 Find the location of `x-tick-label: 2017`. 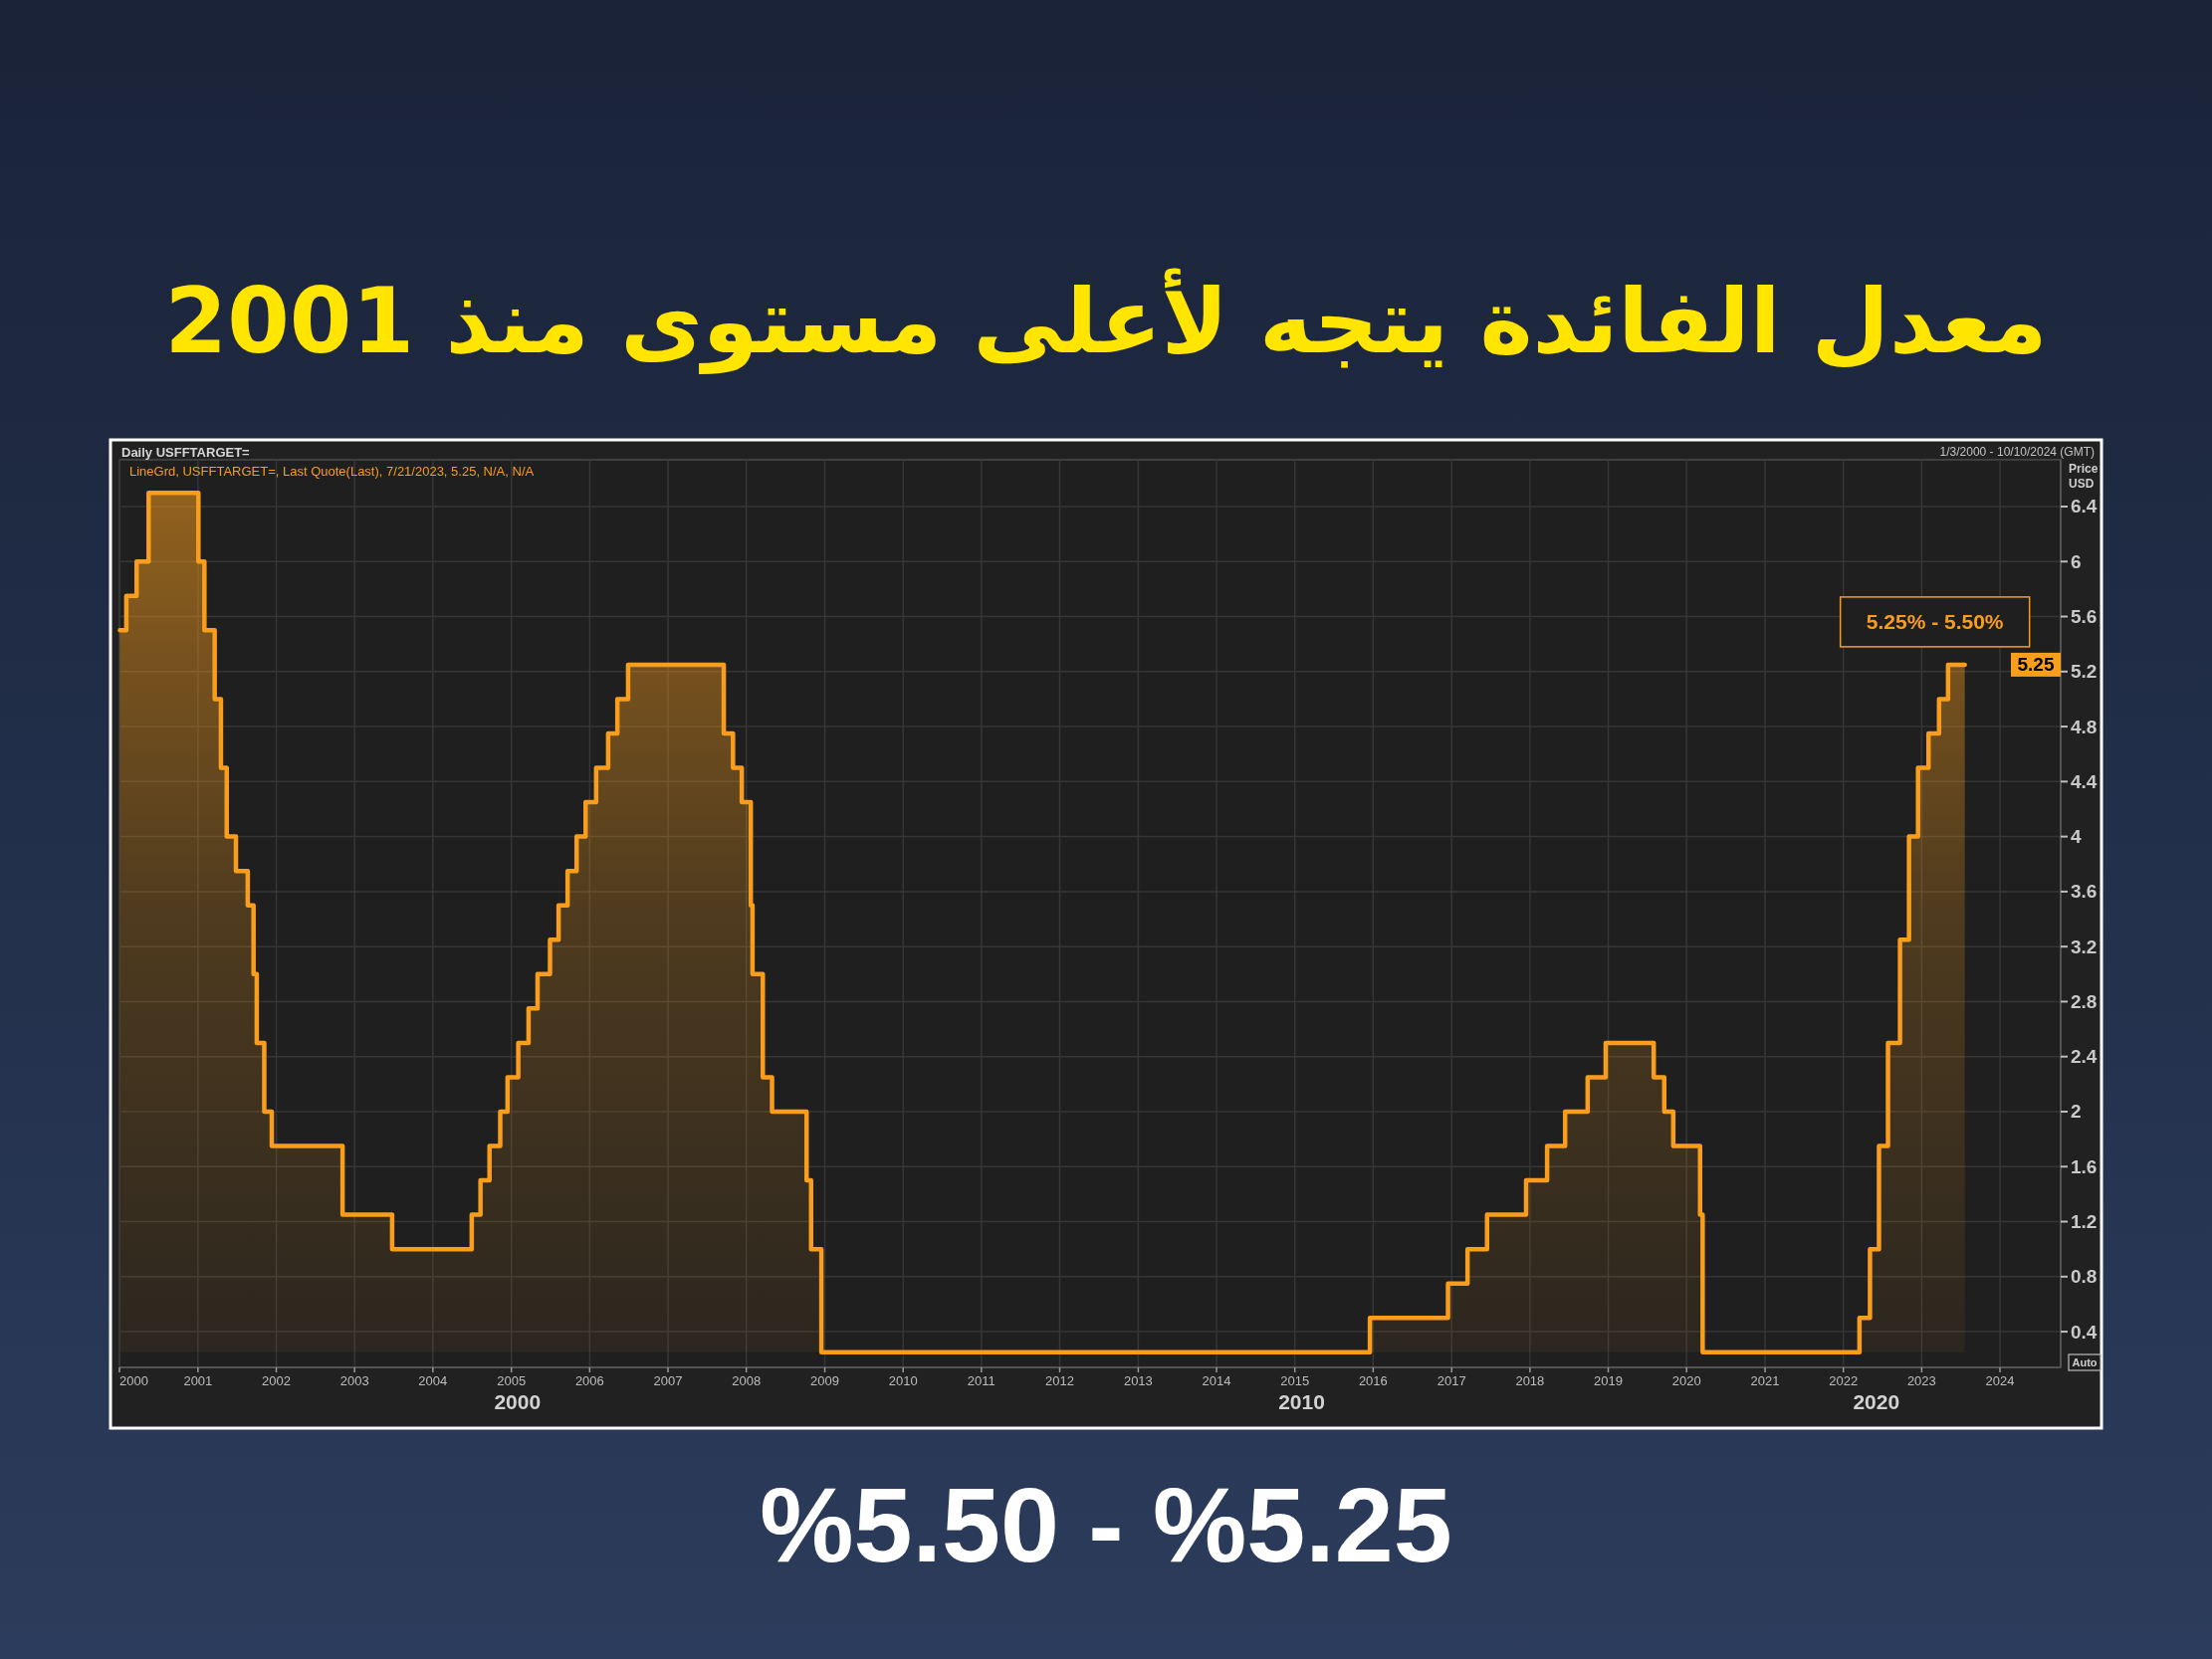

x-tick-label: 2017 is located at coordinates (1451, 1380).